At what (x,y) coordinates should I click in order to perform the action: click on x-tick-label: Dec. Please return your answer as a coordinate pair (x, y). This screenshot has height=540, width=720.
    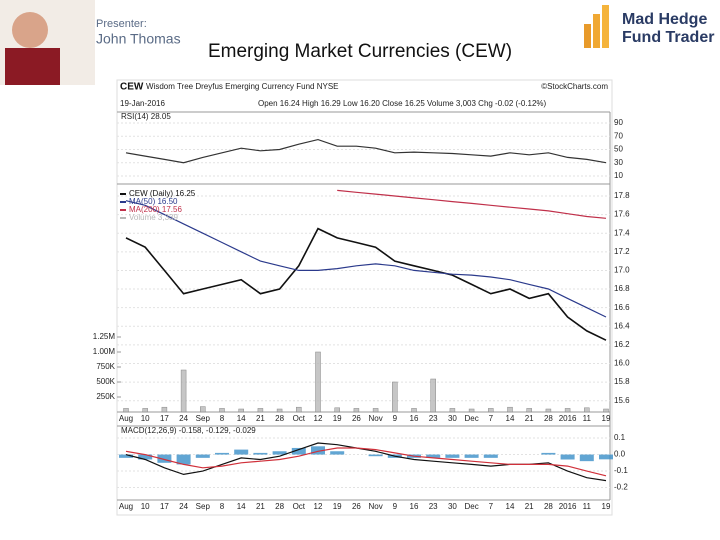
    Looking at the image, I should click on (471, 506).